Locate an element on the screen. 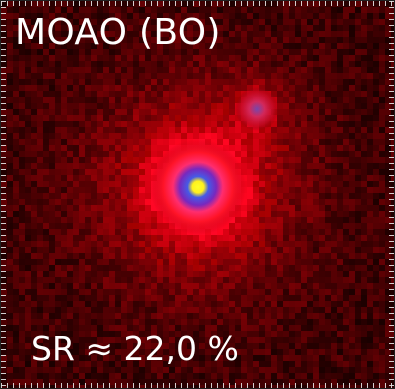 The image size is (395, 389). image-title: MOAO (BO) is located at coordinates (118, 32).